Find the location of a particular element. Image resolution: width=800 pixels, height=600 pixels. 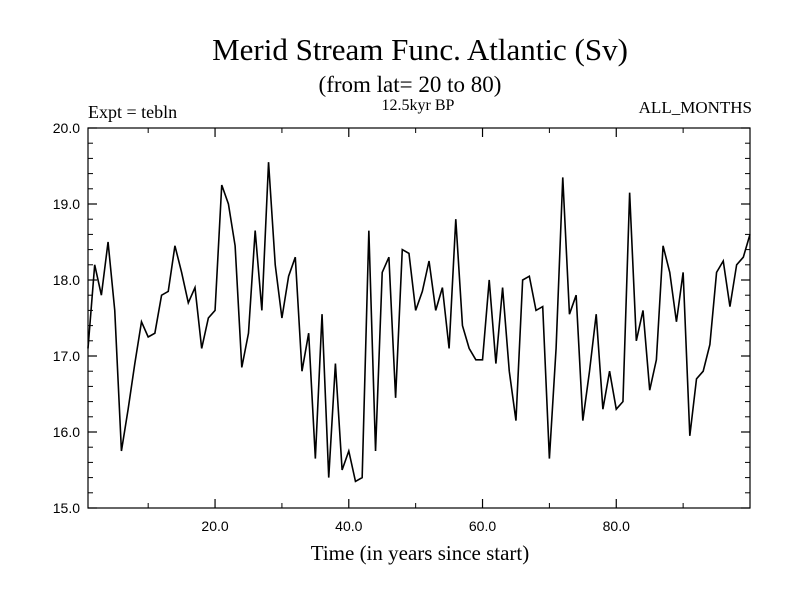

chart-title: Merid Stream Func. Atlantic (Sv) is located at coordinates (420, 49).